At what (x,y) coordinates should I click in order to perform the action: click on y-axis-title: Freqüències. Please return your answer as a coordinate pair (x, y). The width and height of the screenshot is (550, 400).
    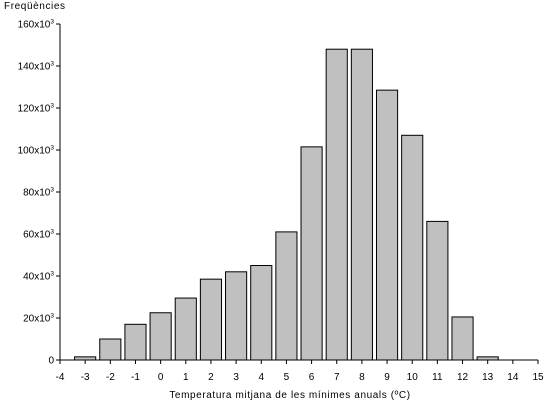
    Looking at the image, I should click on (35, 6).